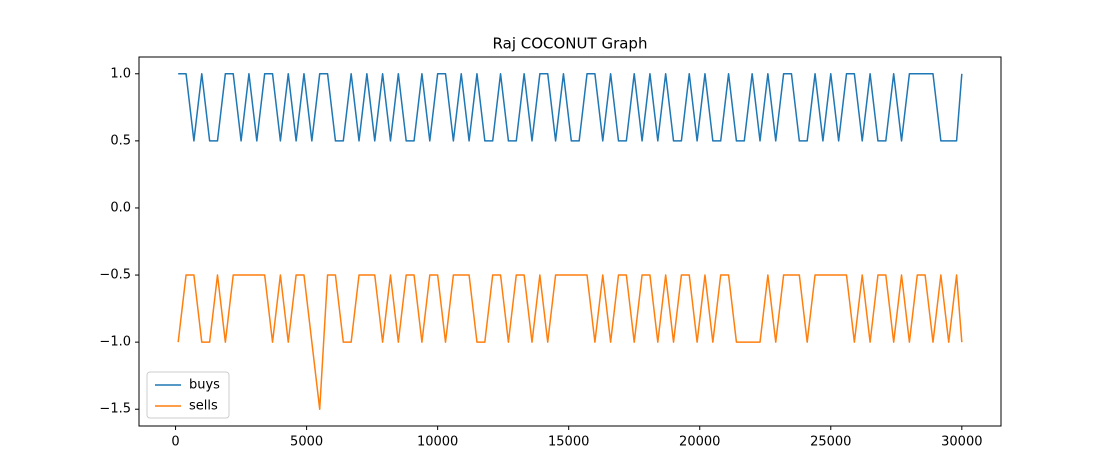 The image size is (1112, 476). Describe the element at coordinates (306, 442) in the screenshot. I see `x-tick-label: 5000` at that location.